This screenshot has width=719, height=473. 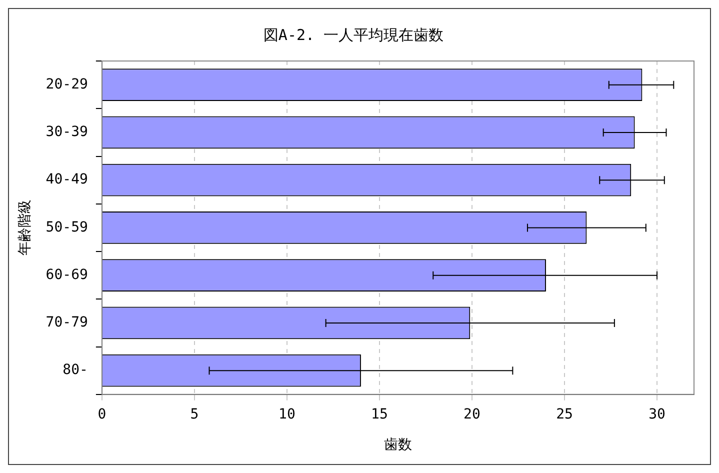 I want to click on x-tick-label: 30, so click(x=657, y=414).